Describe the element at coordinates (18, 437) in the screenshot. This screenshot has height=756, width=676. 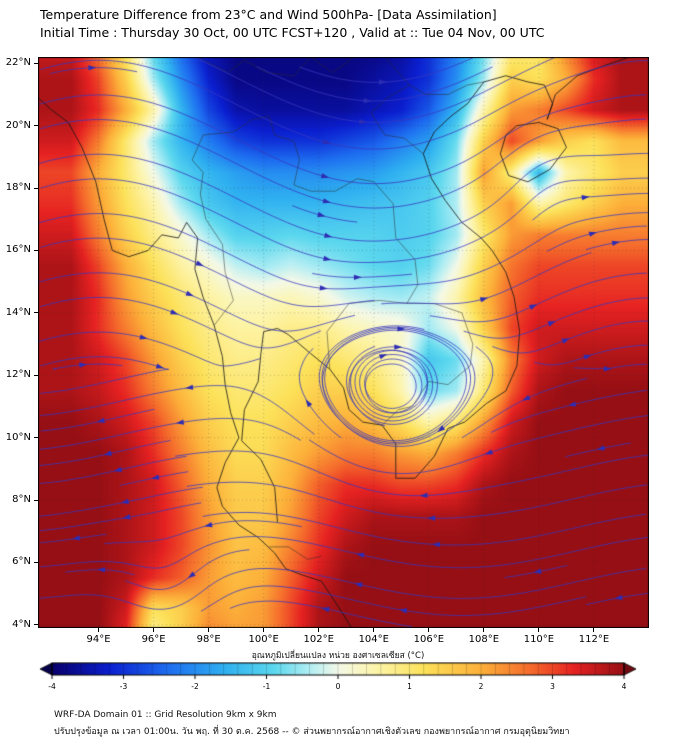
I see `y-tick-label: 10°N` at that location.